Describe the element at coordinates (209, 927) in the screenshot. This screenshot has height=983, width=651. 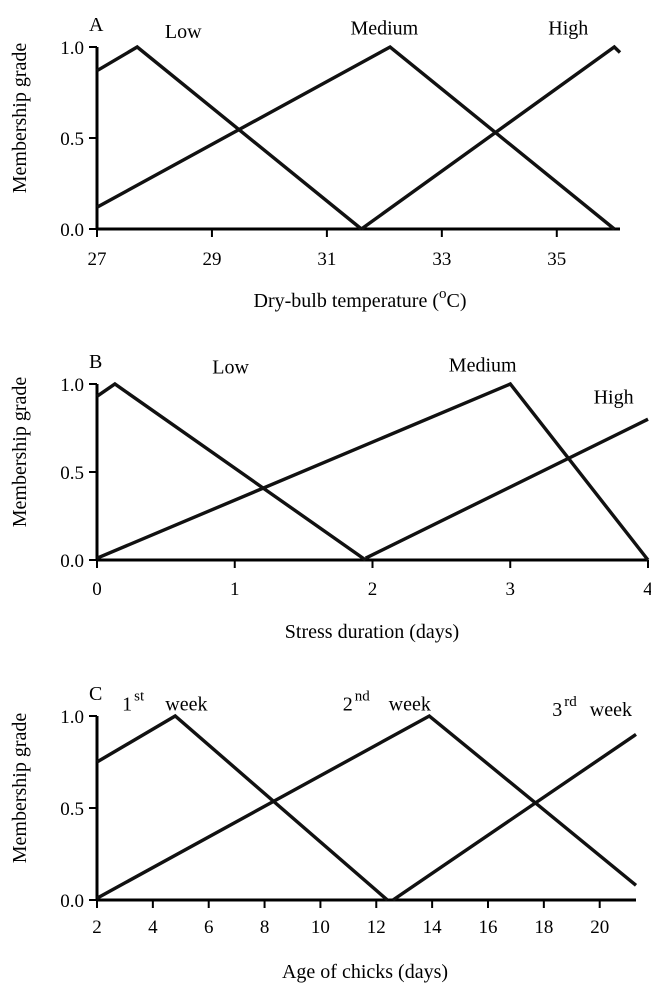
I see `x-tick-label: 6` at that location.